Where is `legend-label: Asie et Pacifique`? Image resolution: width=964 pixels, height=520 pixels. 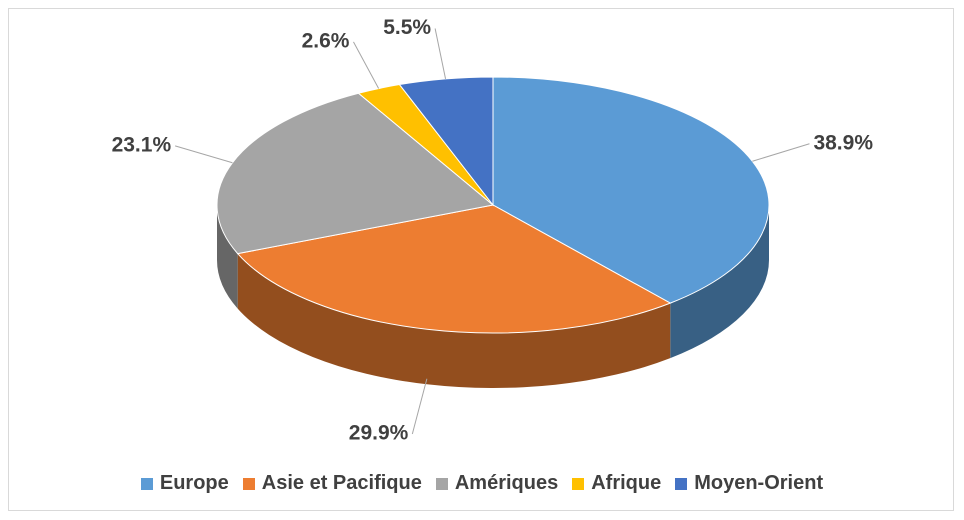 legend-label: Asie et Pacifique is located at coordinates (341, 483).